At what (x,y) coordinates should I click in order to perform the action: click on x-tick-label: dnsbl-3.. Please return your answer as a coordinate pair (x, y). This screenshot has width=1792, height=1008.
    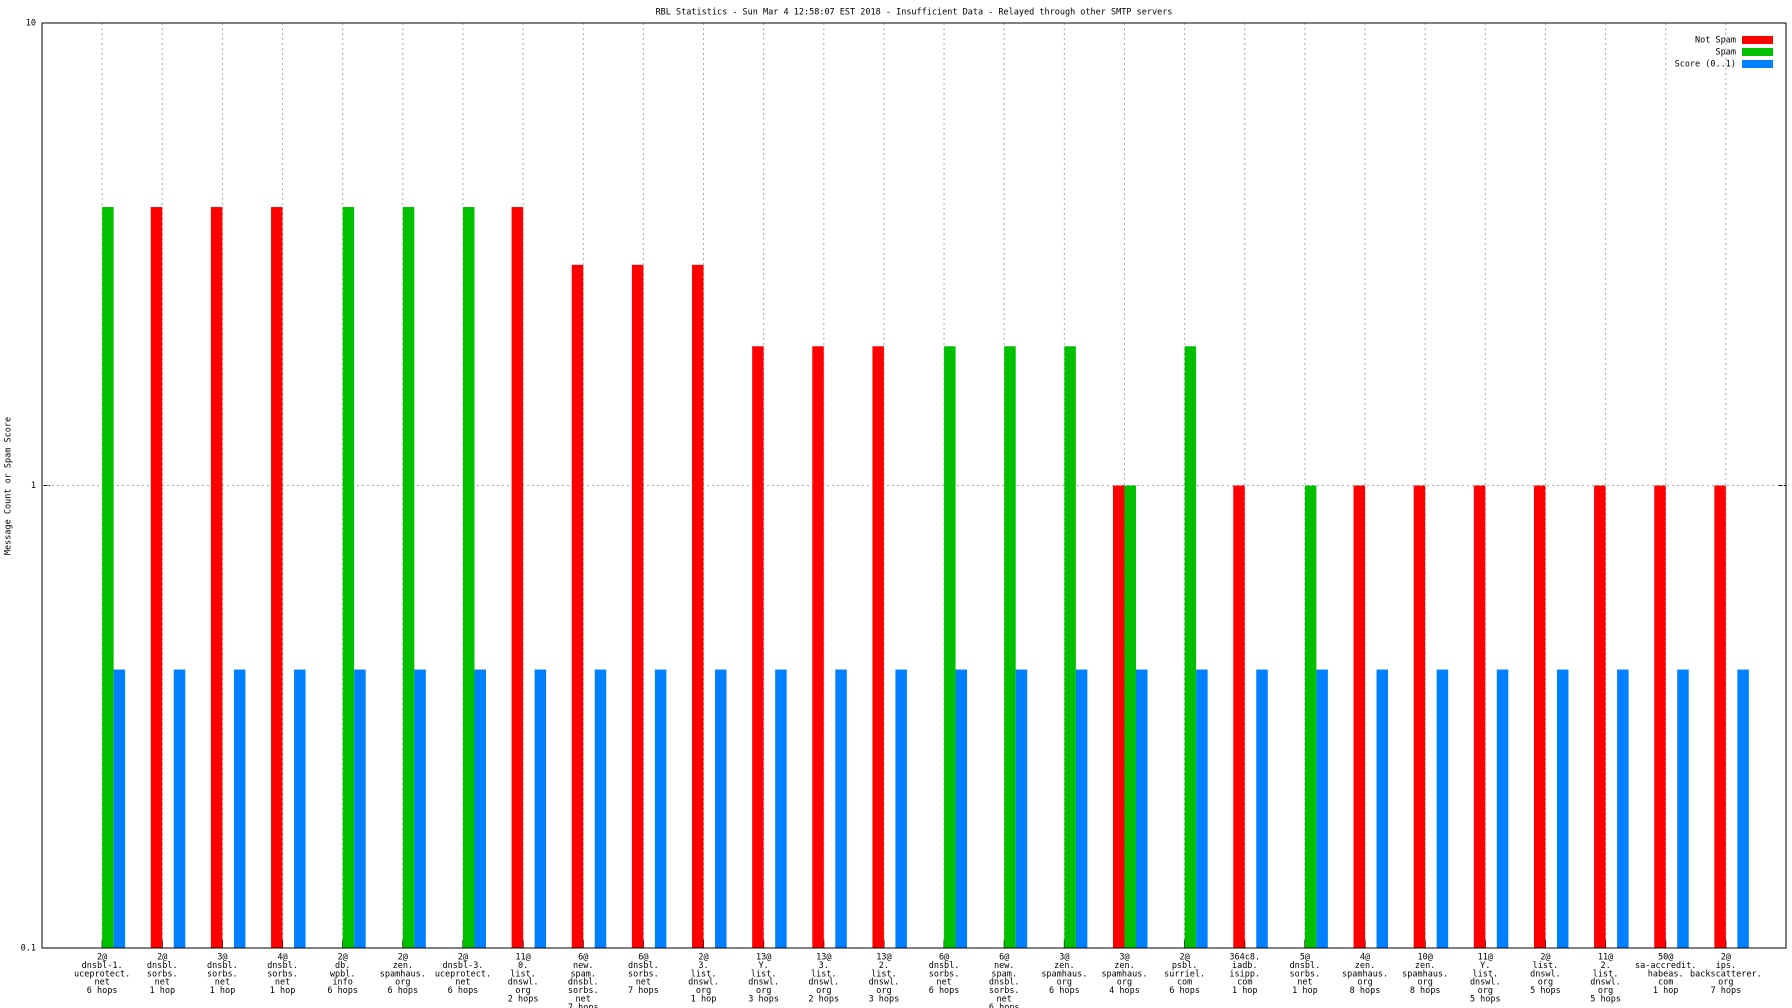
    Looking at the image, I should click on (462, 966).